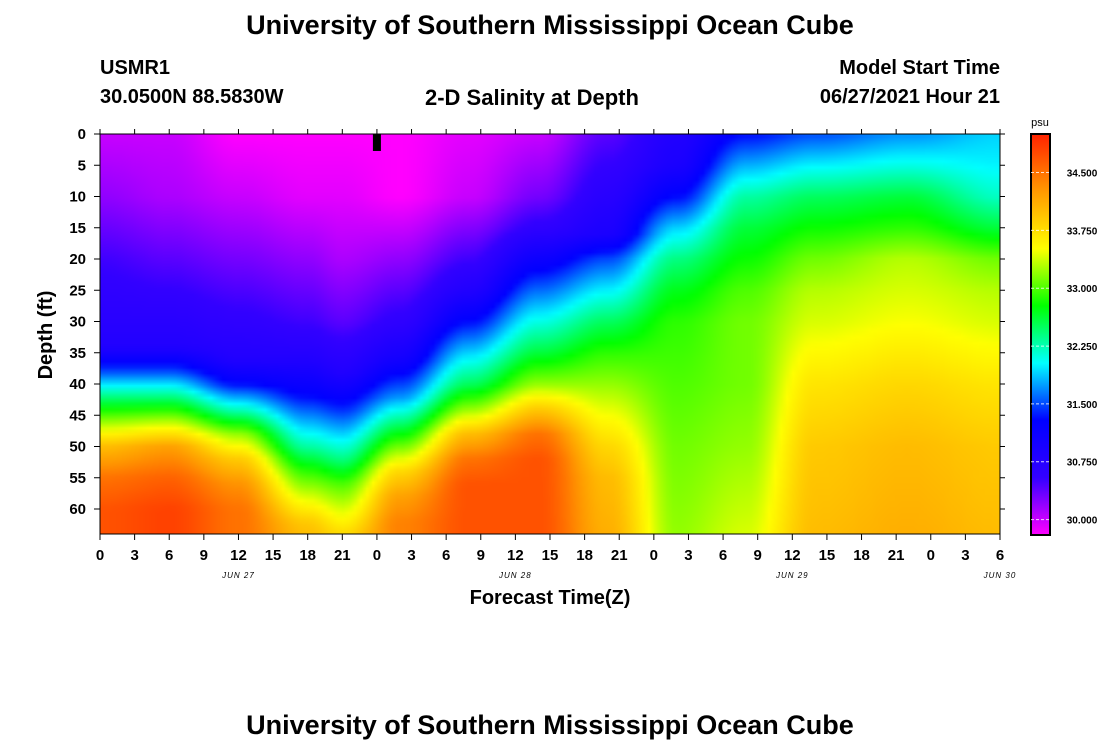  What do you see at coordinates (515, 575) in the screenshot?
I see `date-label: JUN 28` at bounding box center [515, 575].